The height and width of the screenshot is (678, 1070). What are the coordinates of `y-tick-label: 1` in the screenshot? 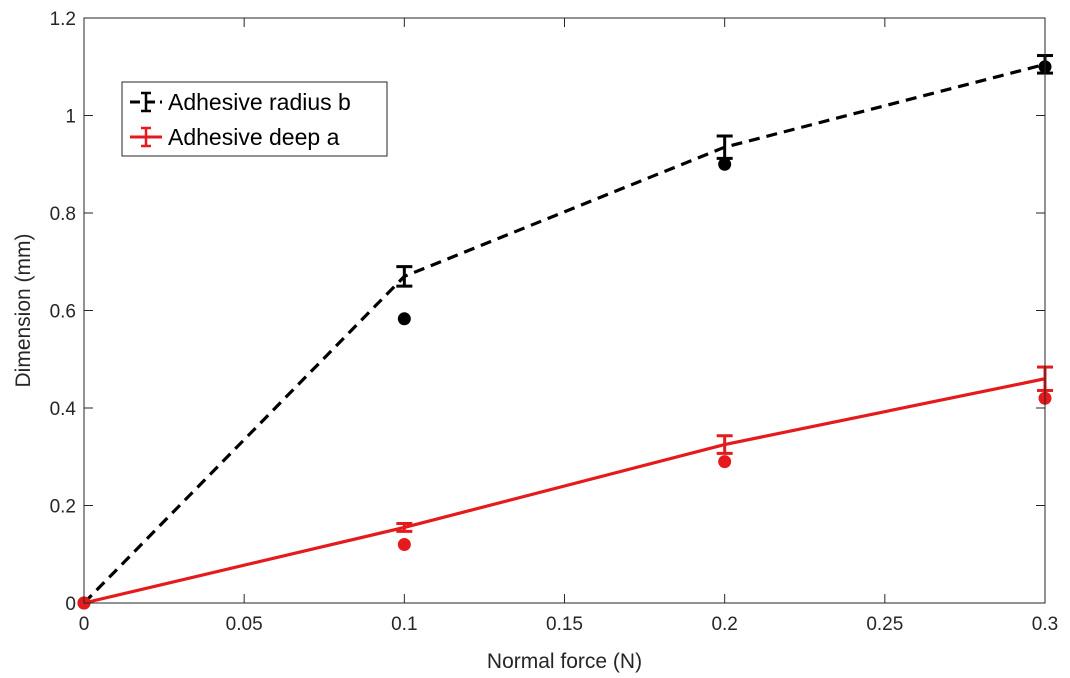 It's located at (70, 117).